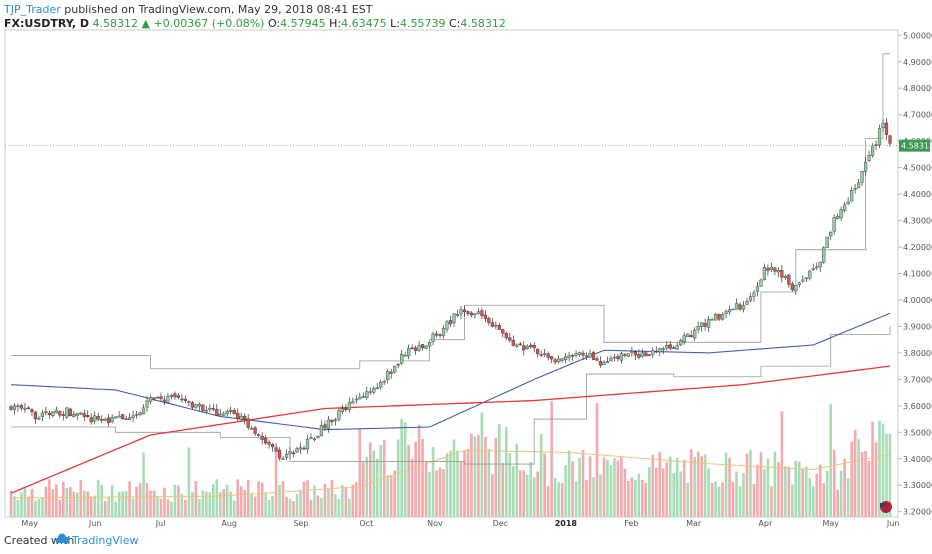 This screenshot has height=554, width=932. What do you see at coordinates (32, 9) in the screenshot?
I see `author-link: TJP_Trader` at bounding box center [32, 9].